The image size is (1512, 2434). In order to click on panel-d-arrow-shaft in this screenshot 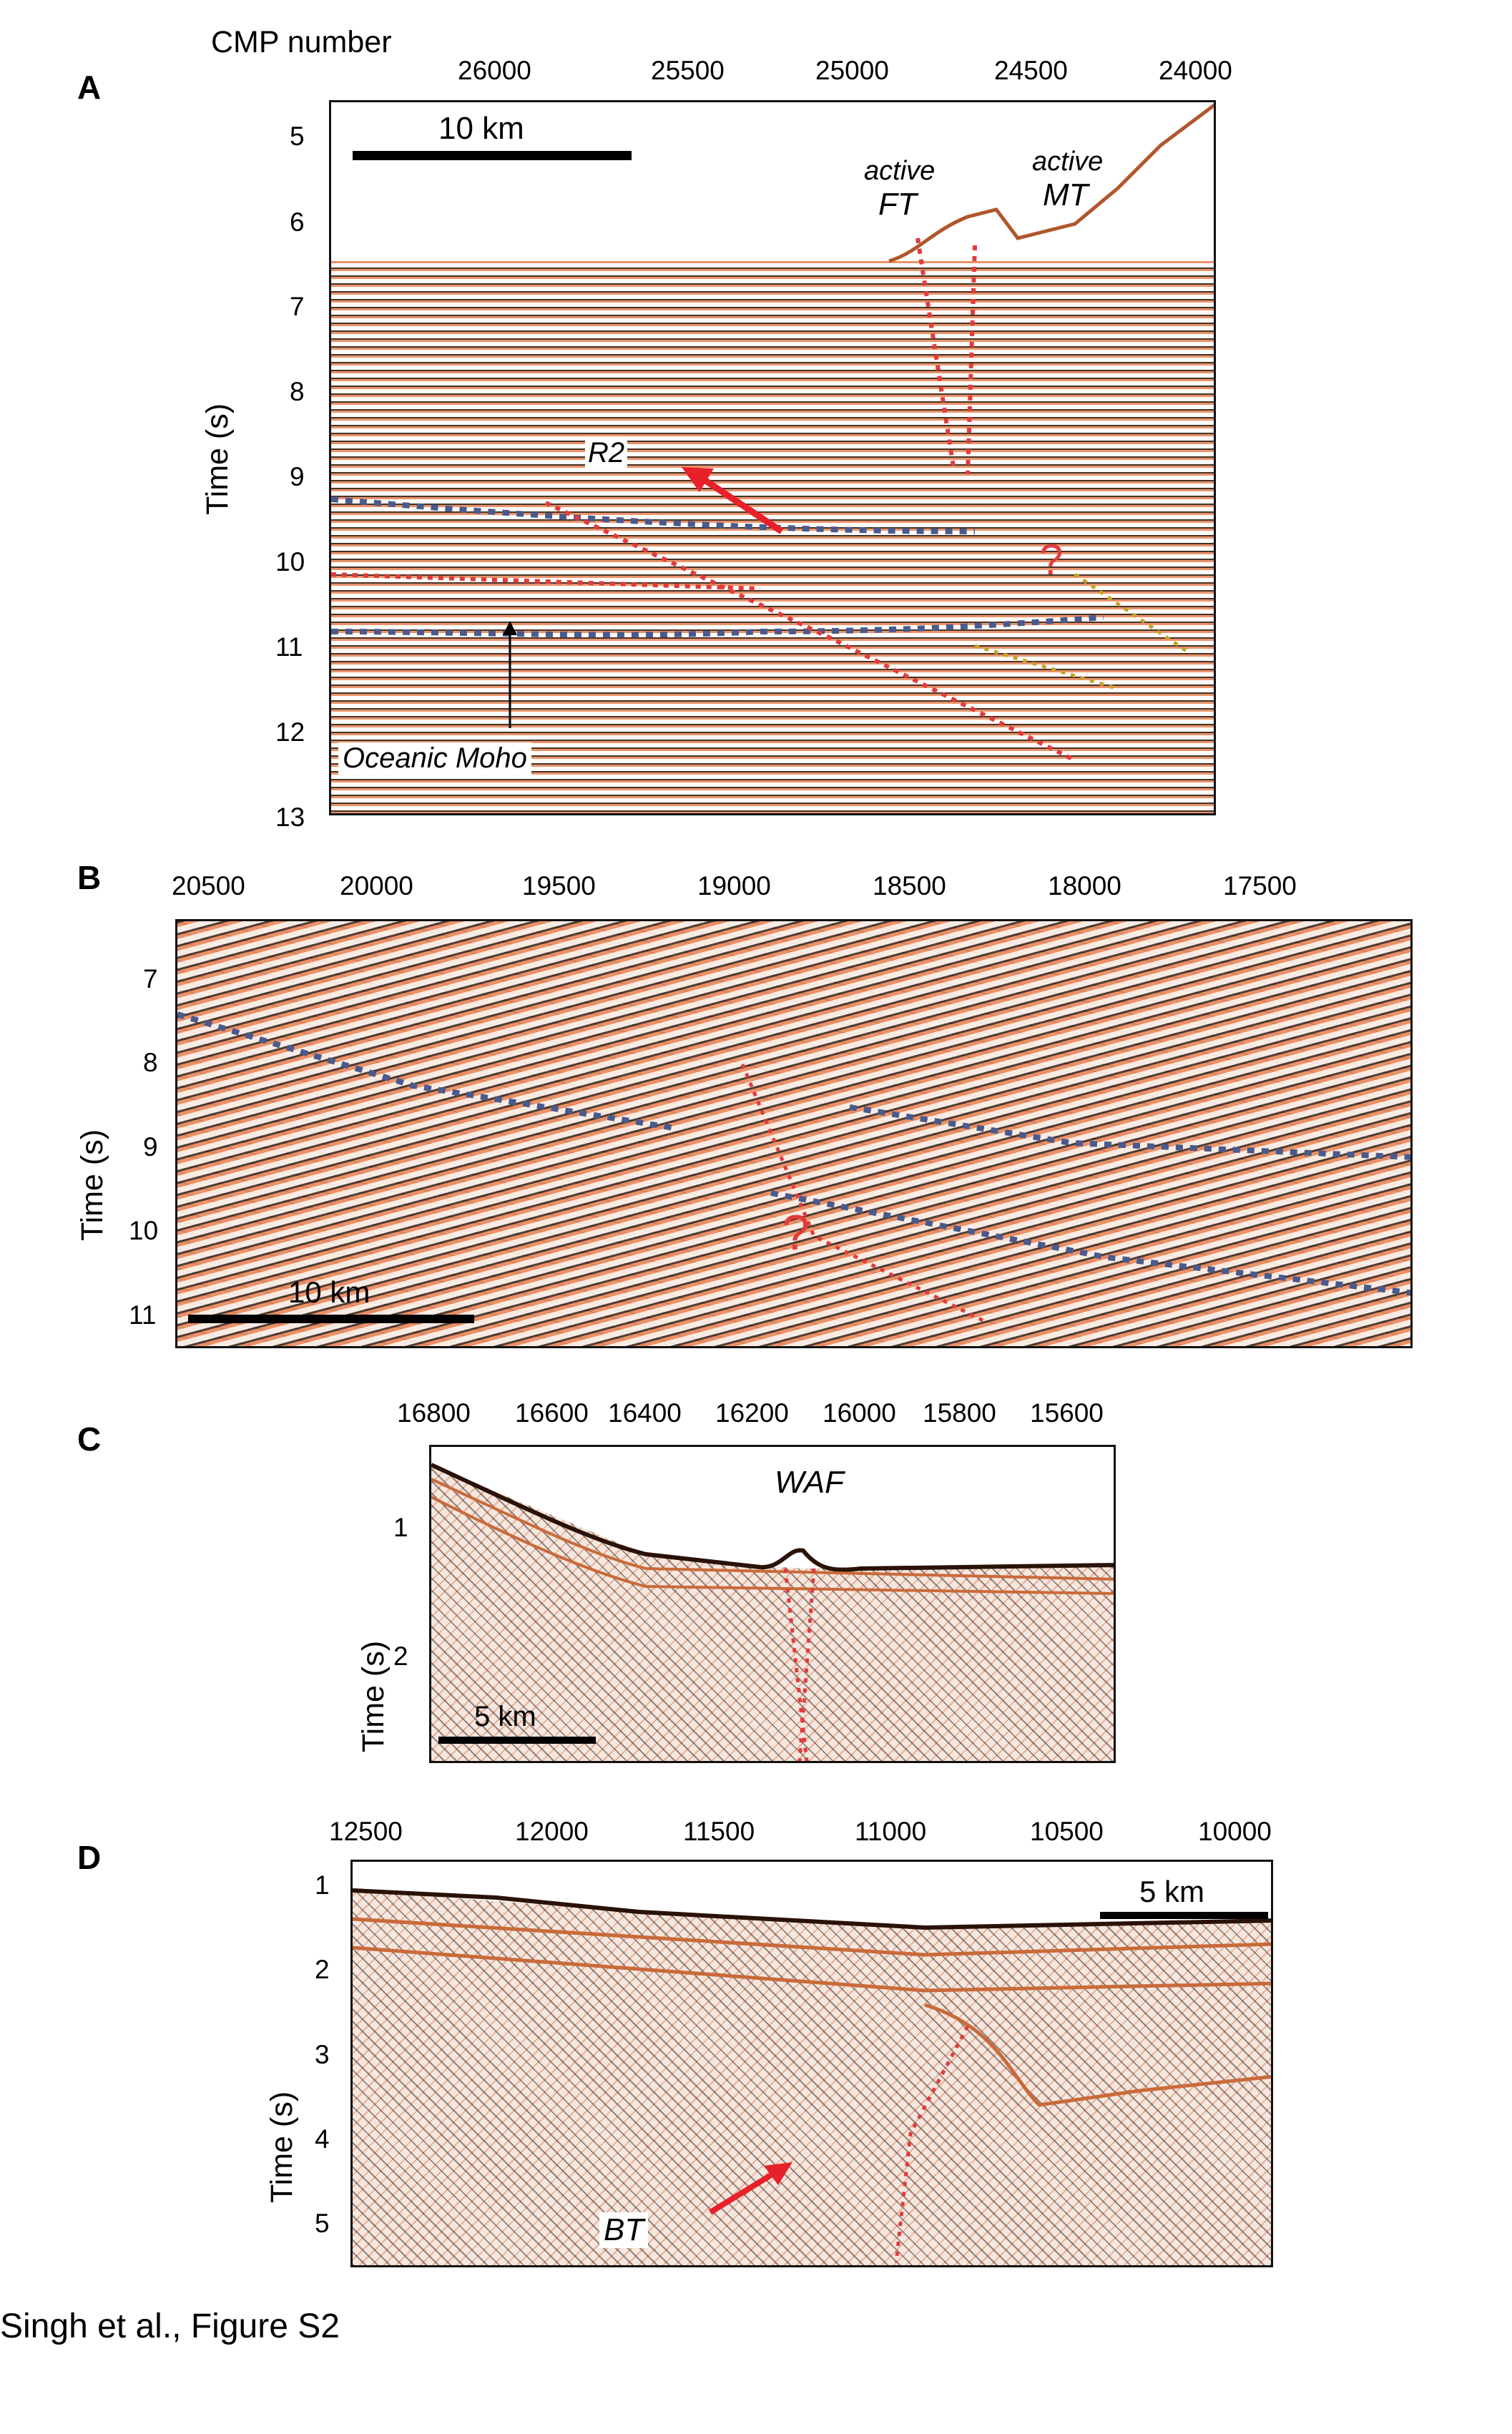, I will do `click(742, 2192)`.